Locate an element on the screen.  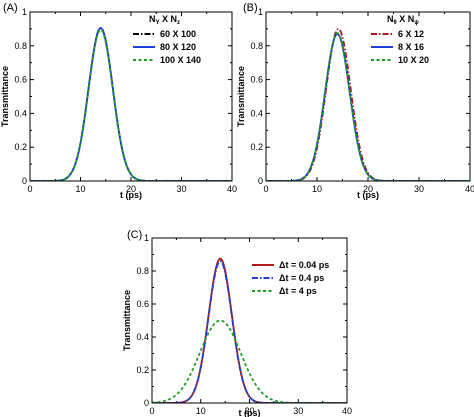
panel-label: (B) is located at coordinates (250, 8).